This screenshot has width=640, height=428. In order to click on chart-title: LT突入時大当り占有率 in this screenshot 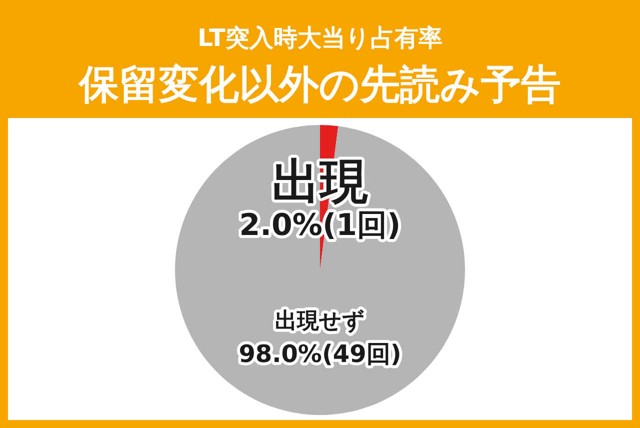, I will do `click(320, 38)`.